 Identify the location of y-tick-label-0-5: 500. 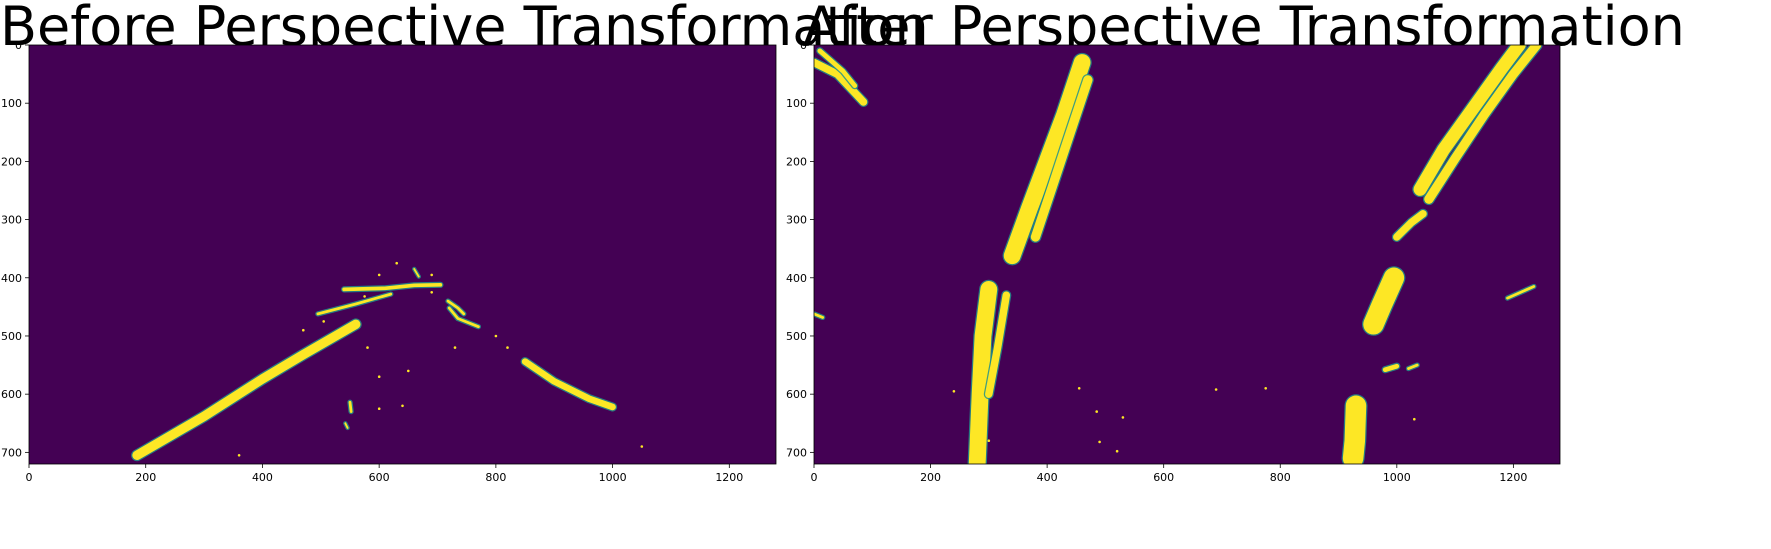
(11, 336).